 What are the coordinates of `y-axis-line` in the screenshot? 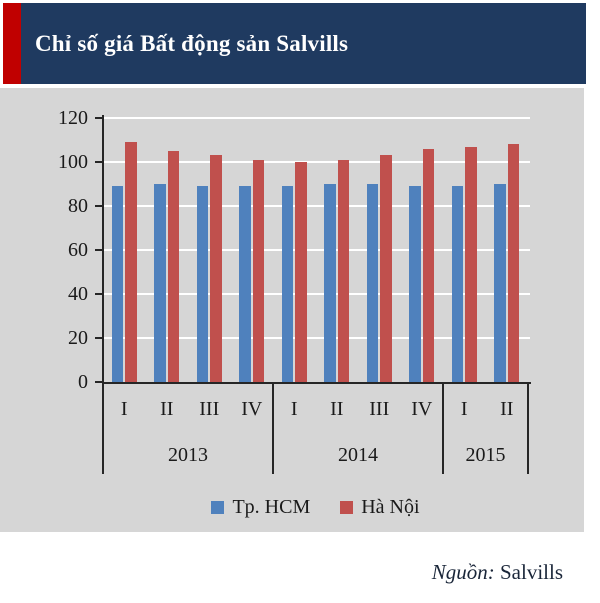 It's located at (103, 249).